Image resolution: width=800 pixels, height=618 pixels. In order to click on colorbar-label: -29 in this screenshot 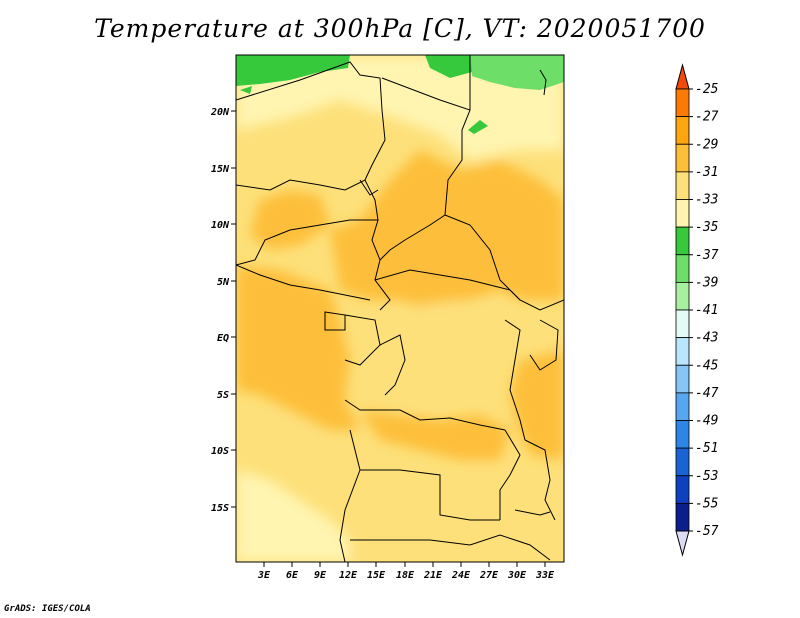, I will do `click(706, 144)`.